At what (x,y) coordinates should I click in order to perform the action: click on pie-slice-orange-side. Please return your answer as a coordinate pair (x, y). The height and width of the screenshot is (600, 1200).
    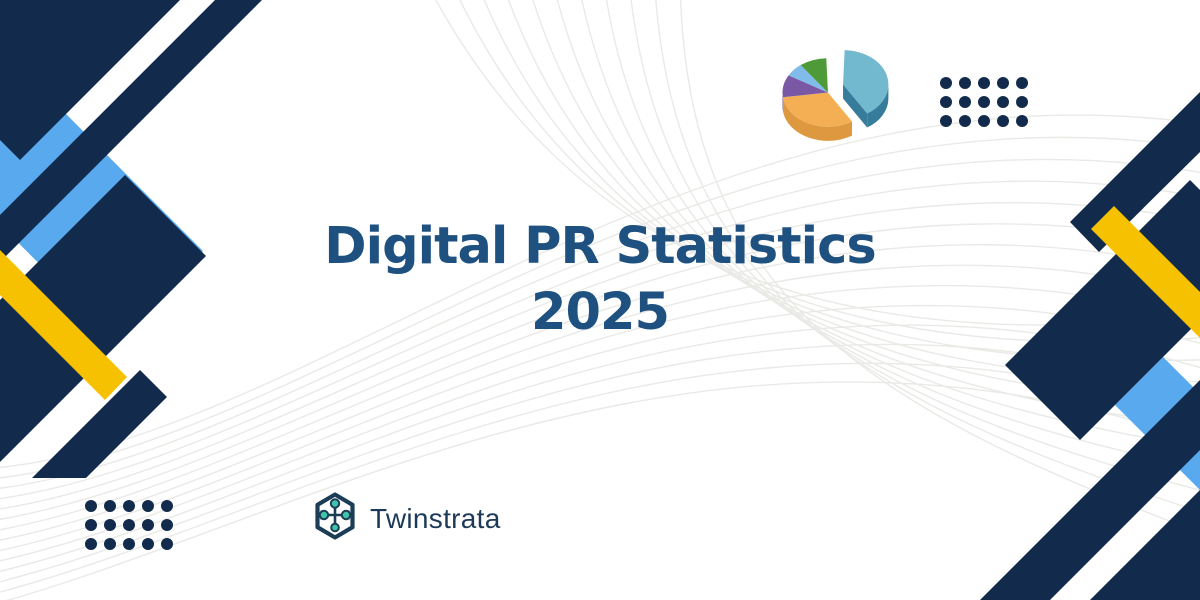
    Looking at the image, I should click on (817, 119).